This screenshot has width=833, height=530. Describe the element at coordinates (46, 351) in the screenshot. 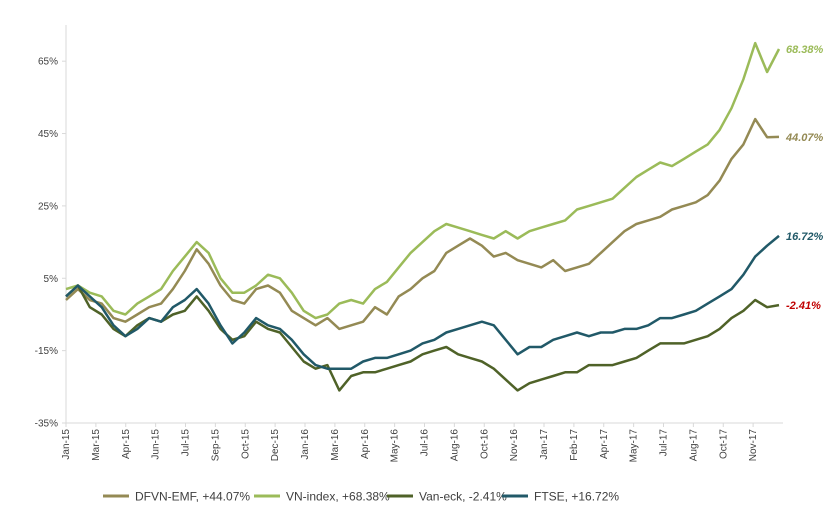

I see `y-tick-label: -15%` at that location.